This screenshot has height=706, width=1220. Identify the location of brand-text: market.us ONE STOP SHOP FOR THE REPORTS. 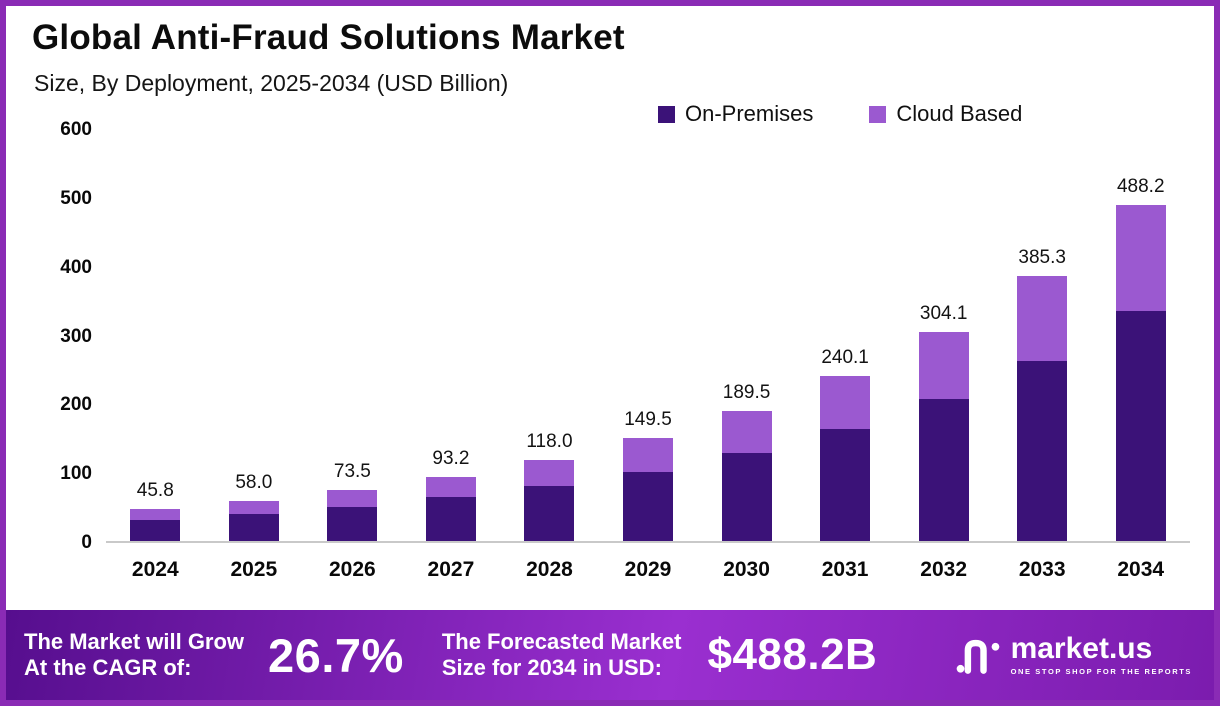
(1101, 655).